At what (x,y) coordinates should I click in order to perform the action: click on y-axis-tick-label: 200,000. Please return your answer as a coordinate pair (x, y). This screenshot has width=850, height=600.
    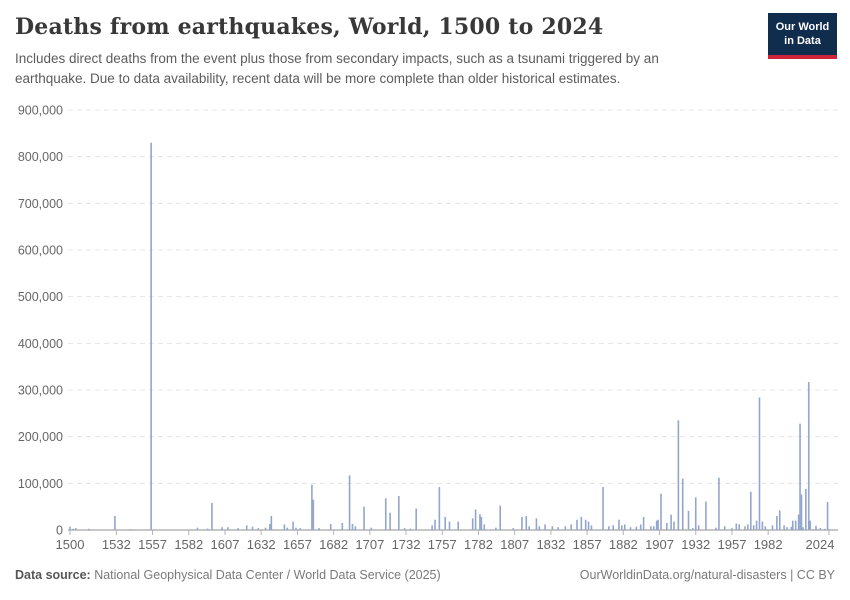
    Looking at the image, I should click on (40, 437).